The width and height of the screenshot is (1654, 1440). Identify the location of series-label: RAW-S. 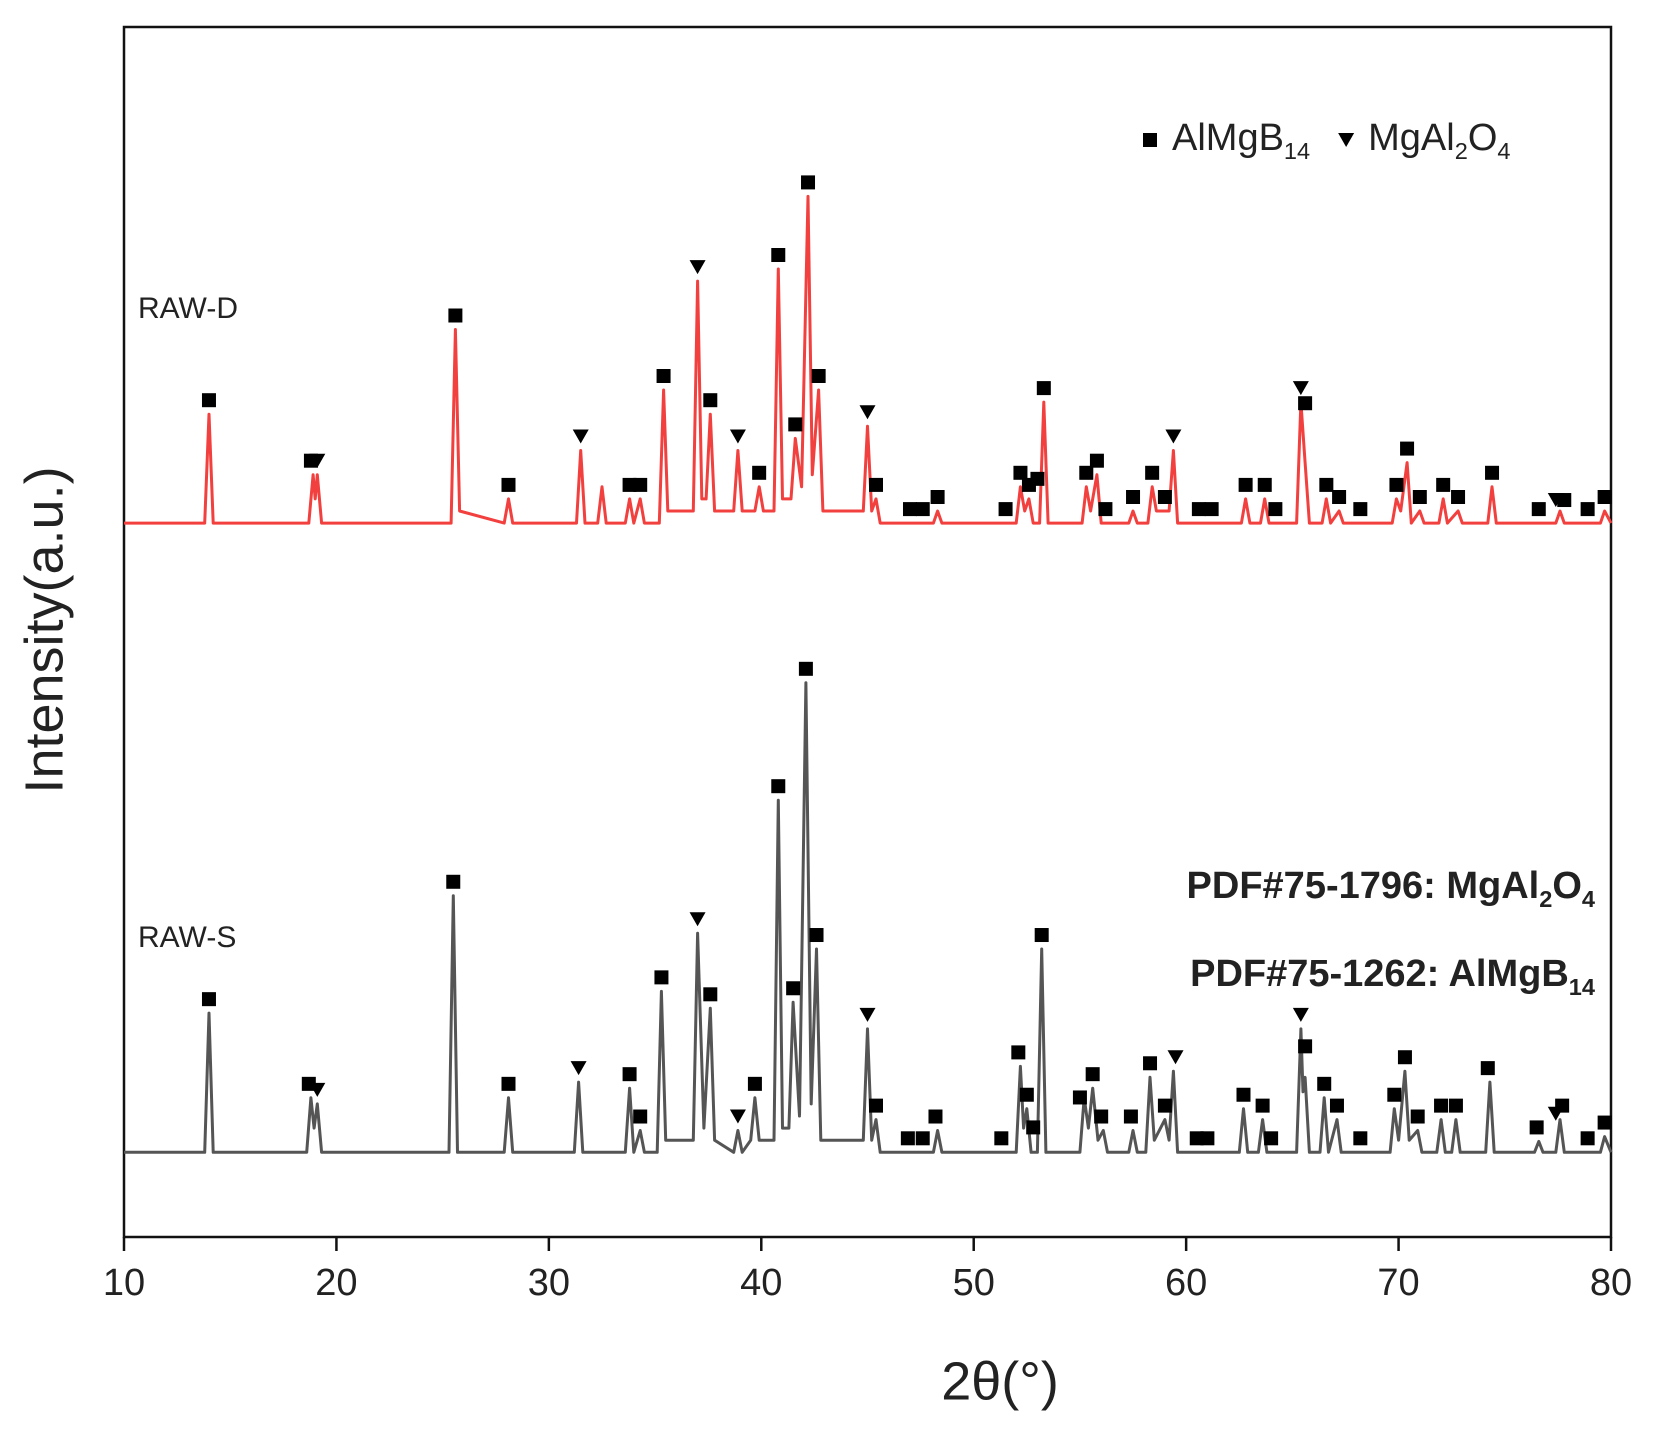
(187, 937).